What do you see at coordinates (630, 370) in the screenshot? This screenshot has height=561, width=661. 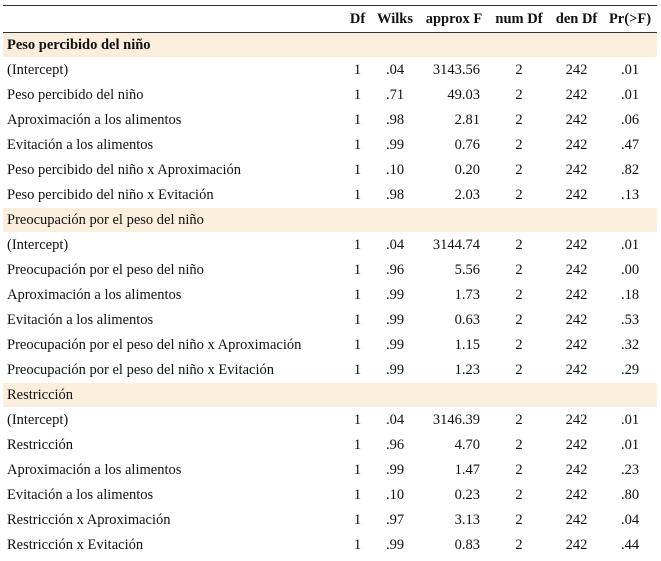 I see `cell: .29` at bounding box center [630, 370].